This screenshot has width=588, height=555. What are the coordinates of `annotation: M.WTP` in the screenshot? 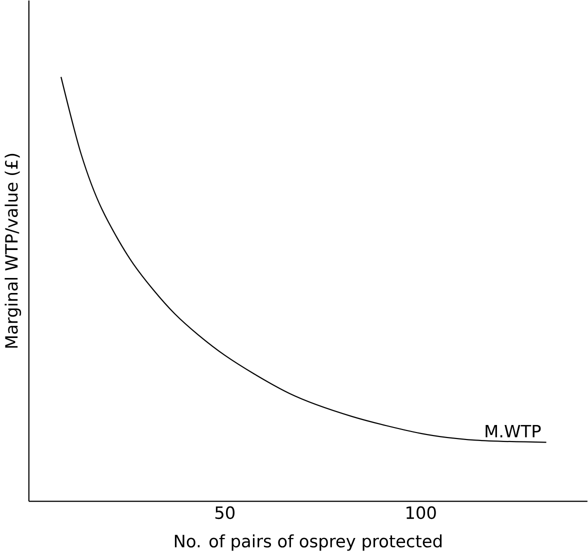 It's located at (513, 431).